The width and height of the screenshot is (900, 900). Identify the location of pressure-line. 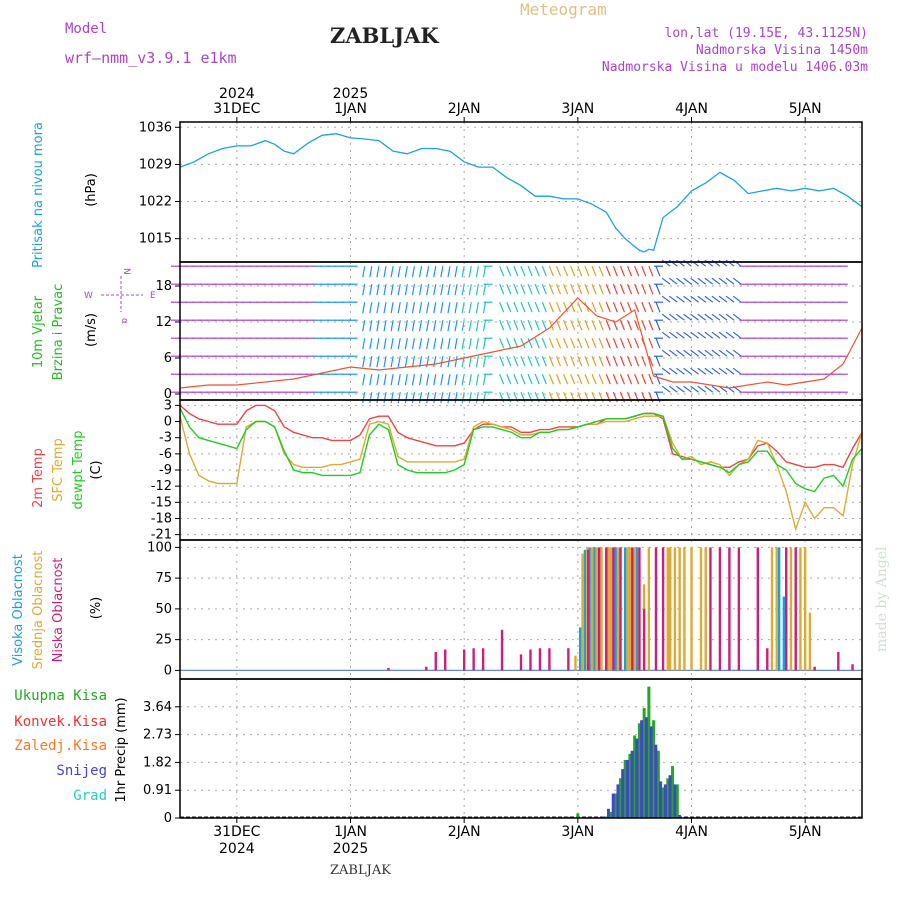
(521, 193).